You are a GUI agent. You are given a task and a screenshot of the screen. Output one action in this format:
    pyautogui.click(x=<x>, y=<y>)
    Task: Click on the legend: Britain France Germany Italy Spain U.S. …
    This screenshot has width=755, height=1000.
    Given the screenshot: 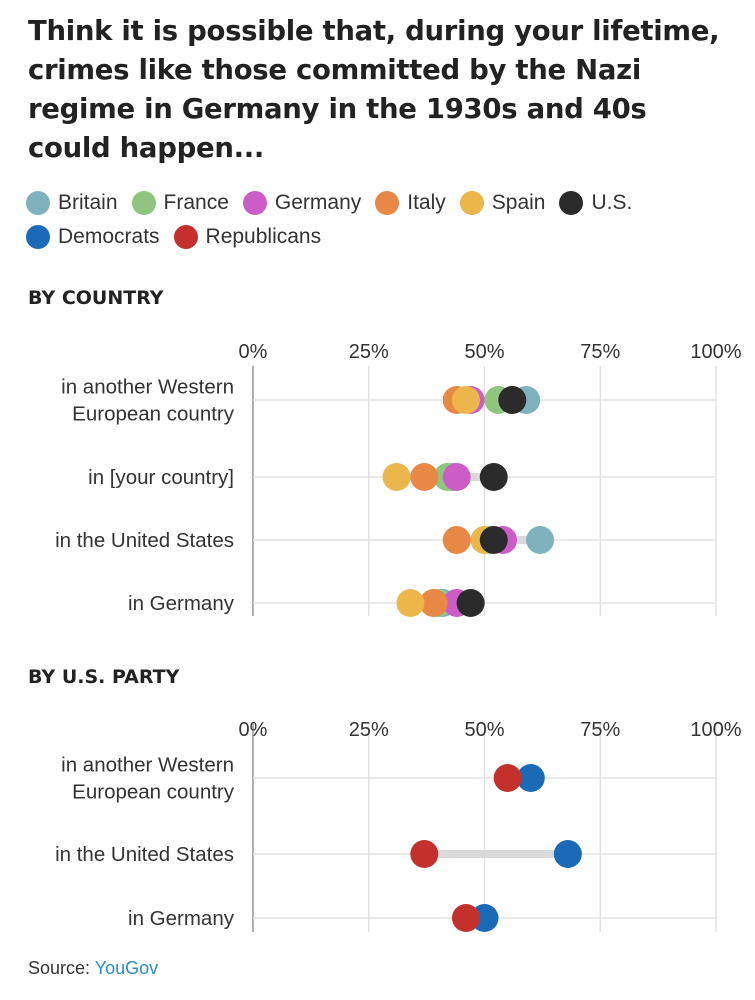 What is the action you would take?
    pyautogui.click(x=376, y=220)
    